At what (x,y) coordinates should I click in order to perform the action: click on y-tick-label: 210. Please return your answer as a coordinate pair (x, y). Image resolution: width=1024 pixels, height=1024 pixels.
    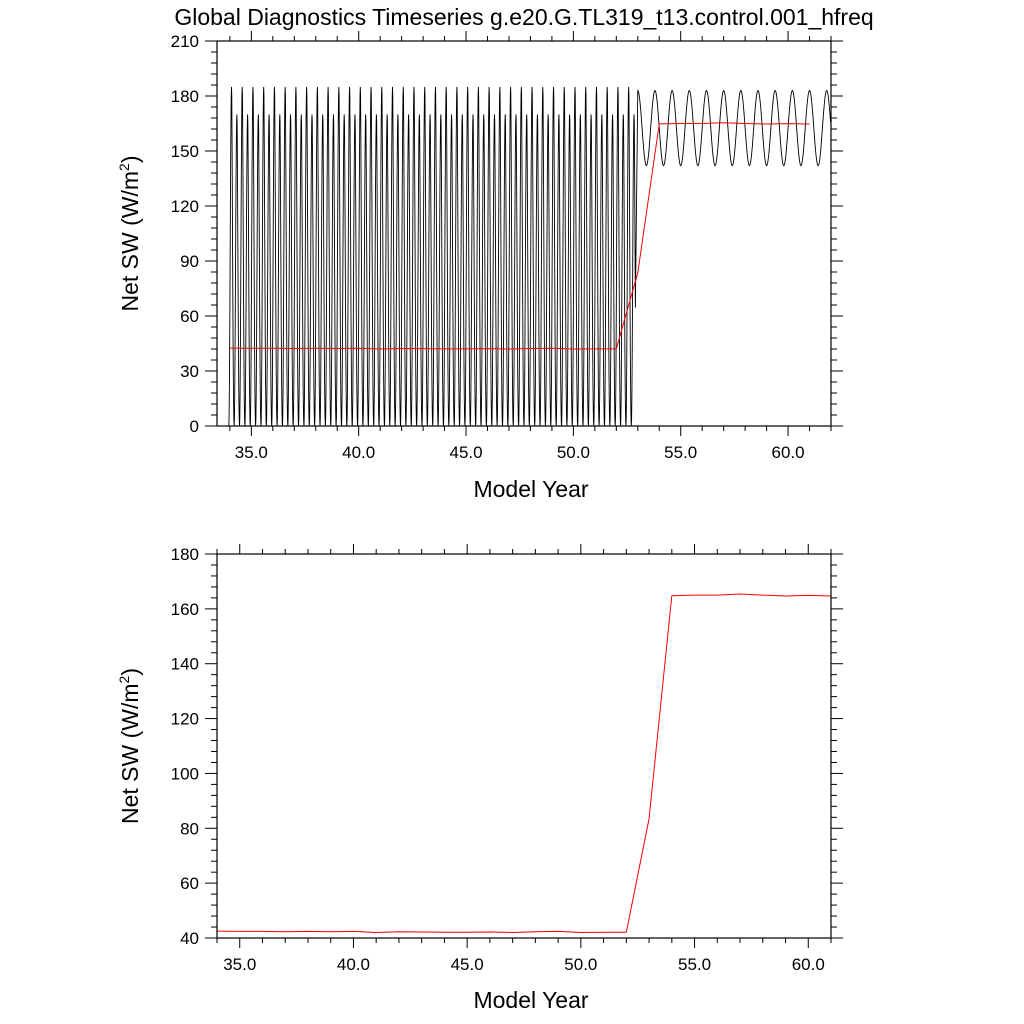
    Looking at the image, I should click on (185, 41).